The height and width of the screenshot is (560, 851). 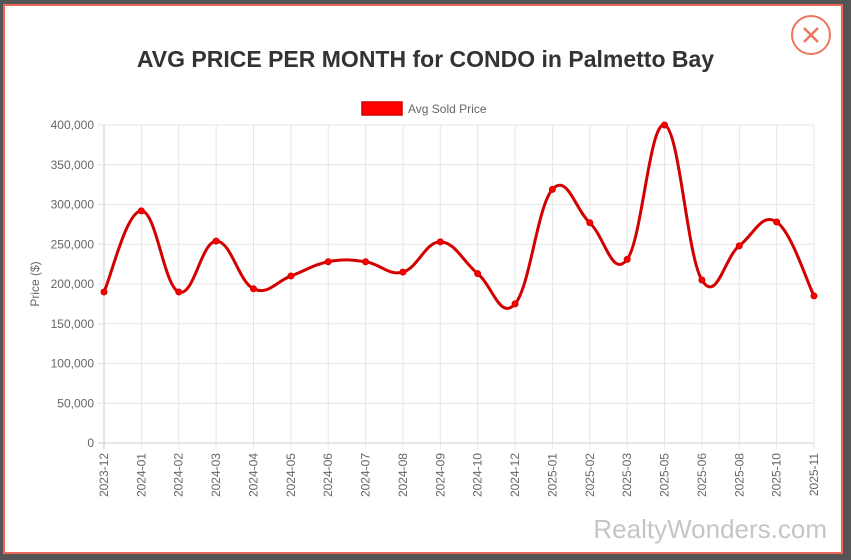 What do you see at coordinates (777, 475) in the screenshot?
I see `x-tick-label: 2025-10` at bounding box center [777, 475].